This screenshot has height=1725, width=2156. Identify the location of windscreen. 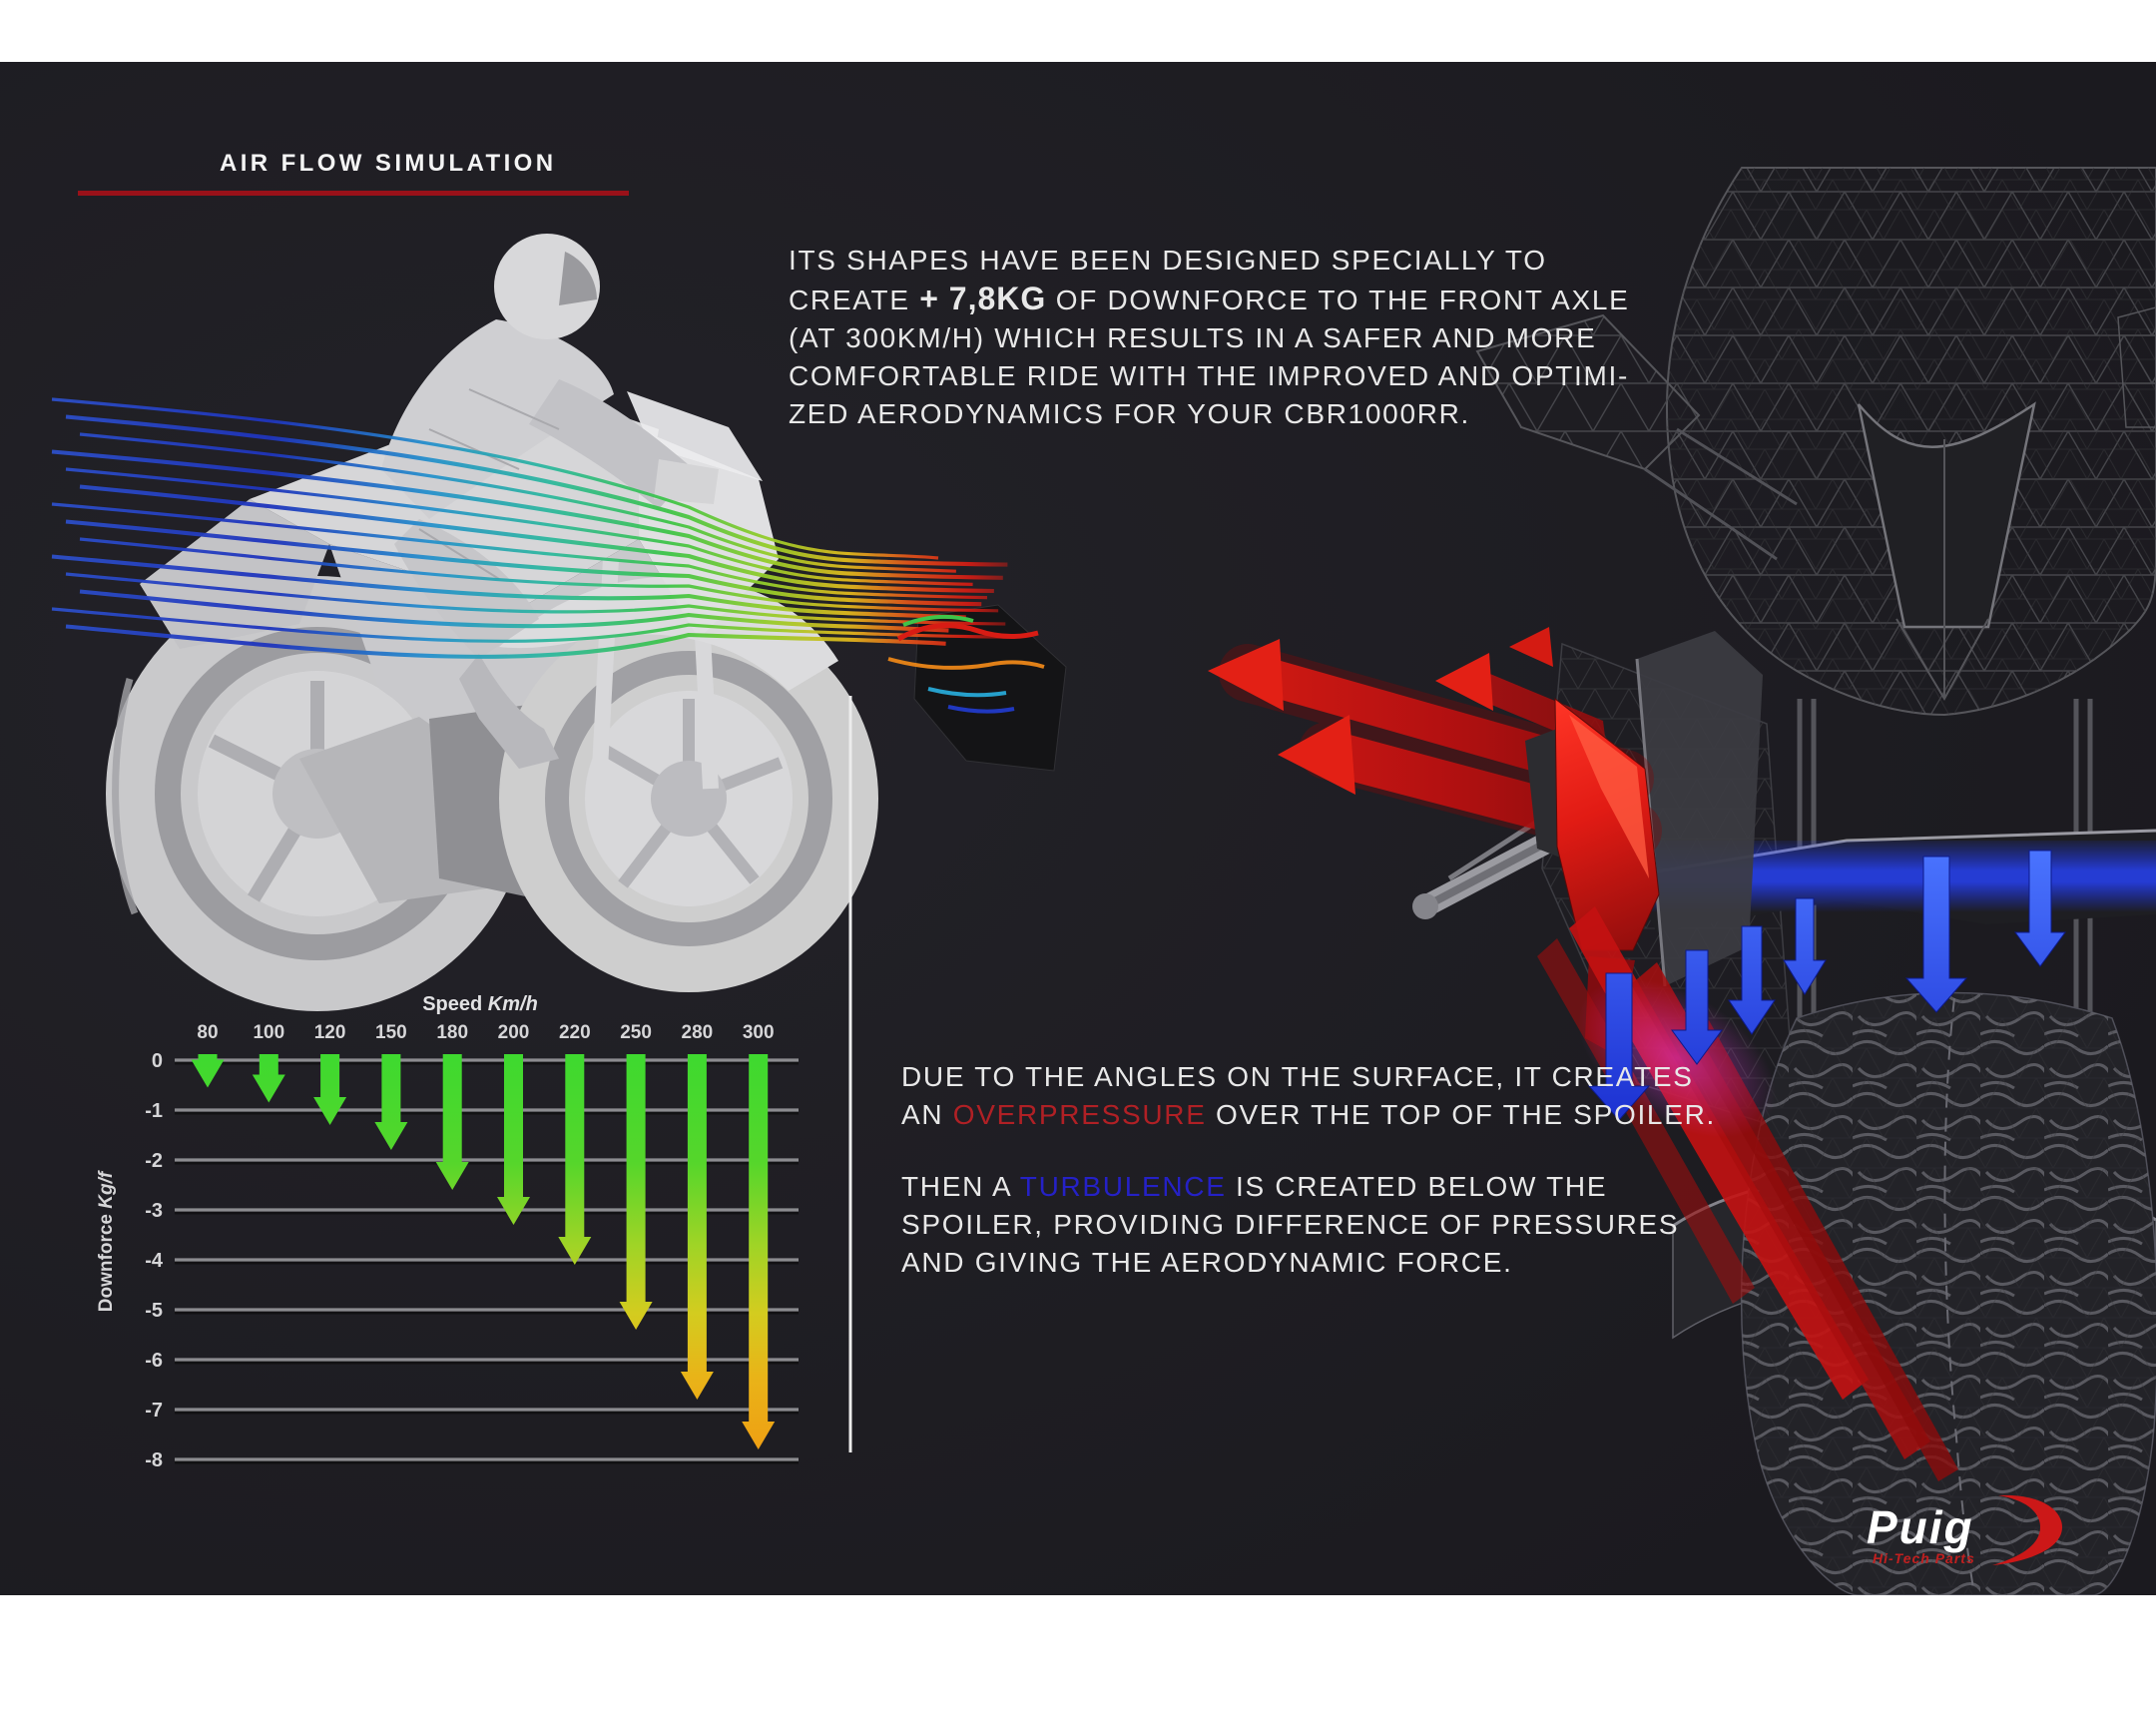
(695, 436).